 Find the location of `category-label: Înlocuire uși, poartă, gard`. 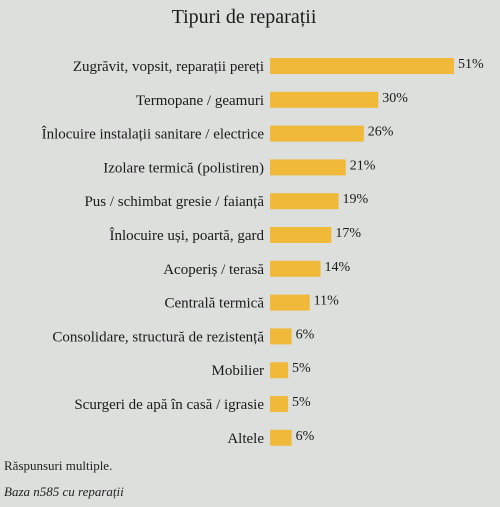

category-label: Înlocuire uși, poartă, gard is located at coordinates (186, 235).